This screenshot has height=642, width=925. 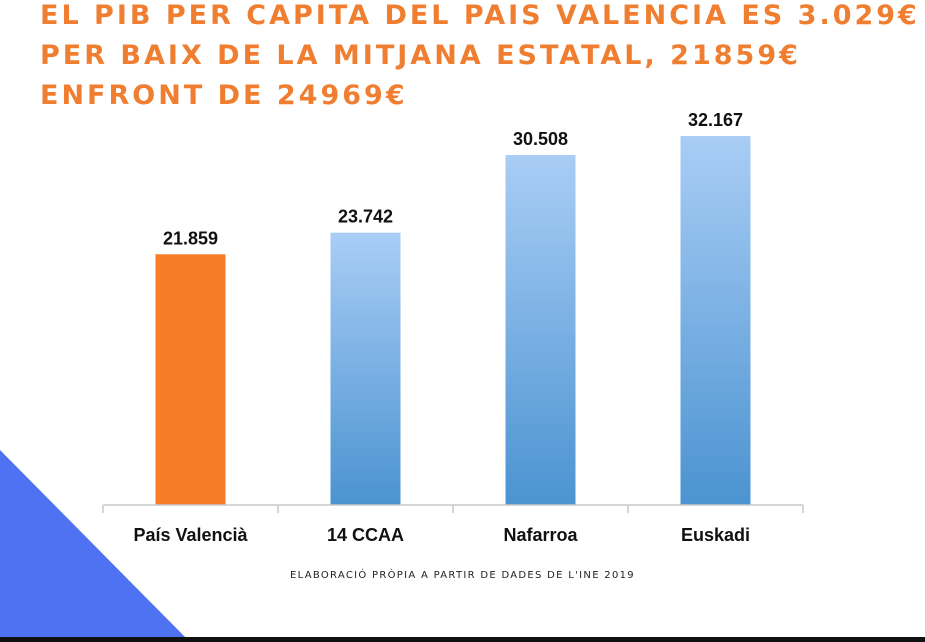 I want to click on bottom-rule, so click(x=462, y=639).